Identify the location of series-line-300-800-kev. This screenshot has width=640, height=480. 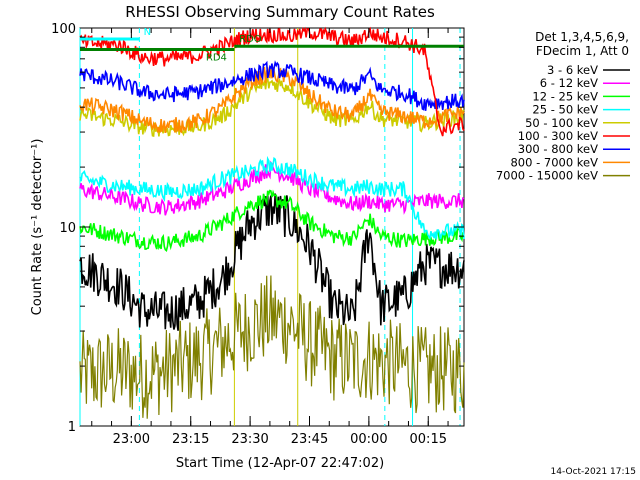
(272, 85).